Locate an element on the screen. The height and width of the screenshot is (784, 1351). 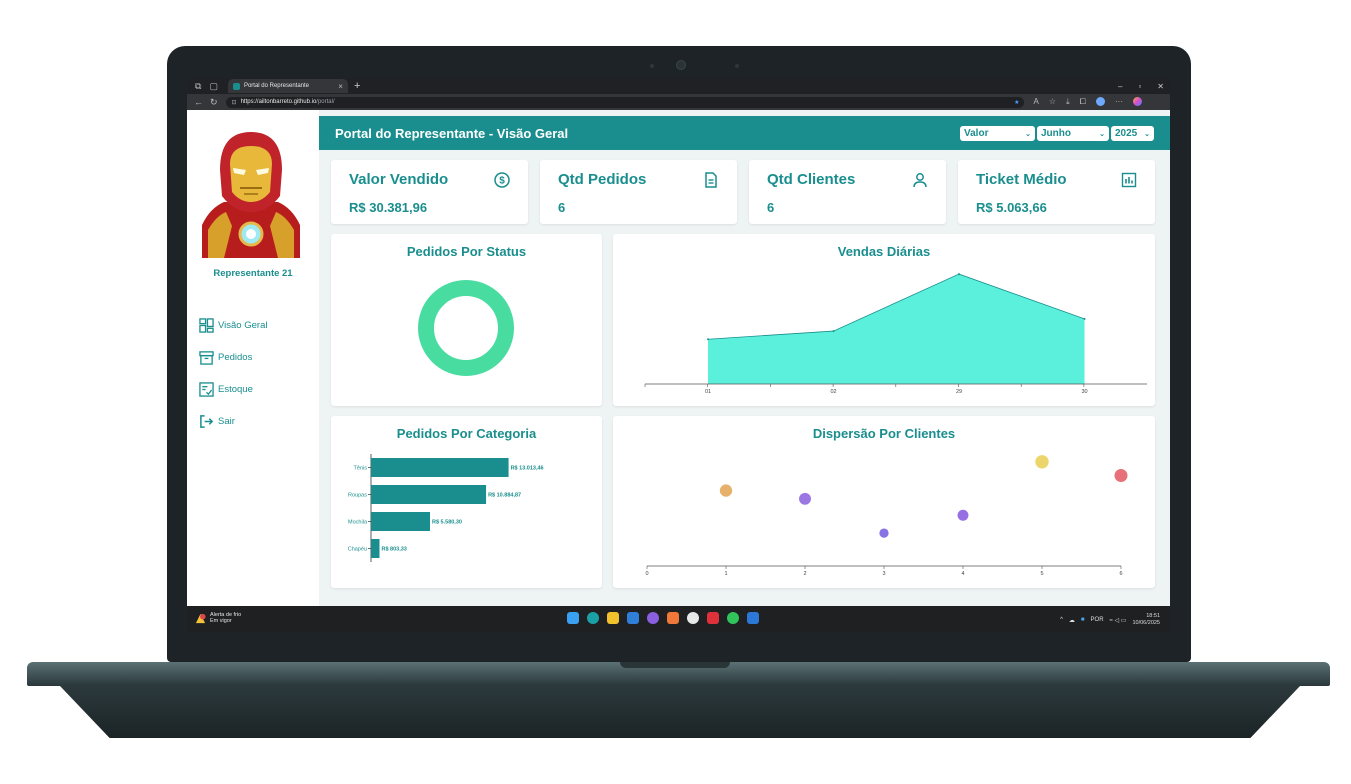
close-window-icon: ✕ is located at coordinates (1160, 86).